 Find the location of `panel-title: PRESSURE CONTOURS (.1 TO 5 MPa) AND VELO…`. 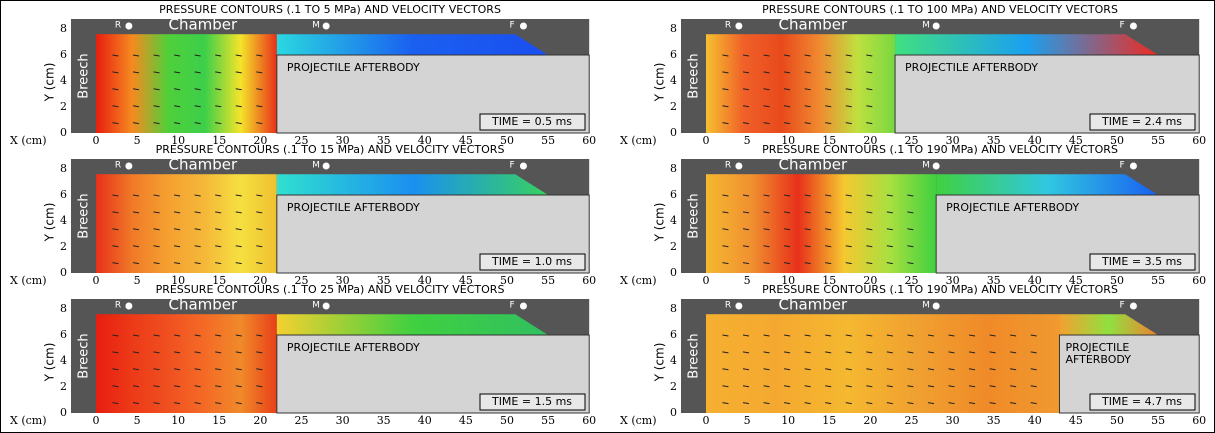

panel-title: PRESSURE CONTOURS (.1 TO 5 MPa) AND VELO… is located at coordinates (330, 9).